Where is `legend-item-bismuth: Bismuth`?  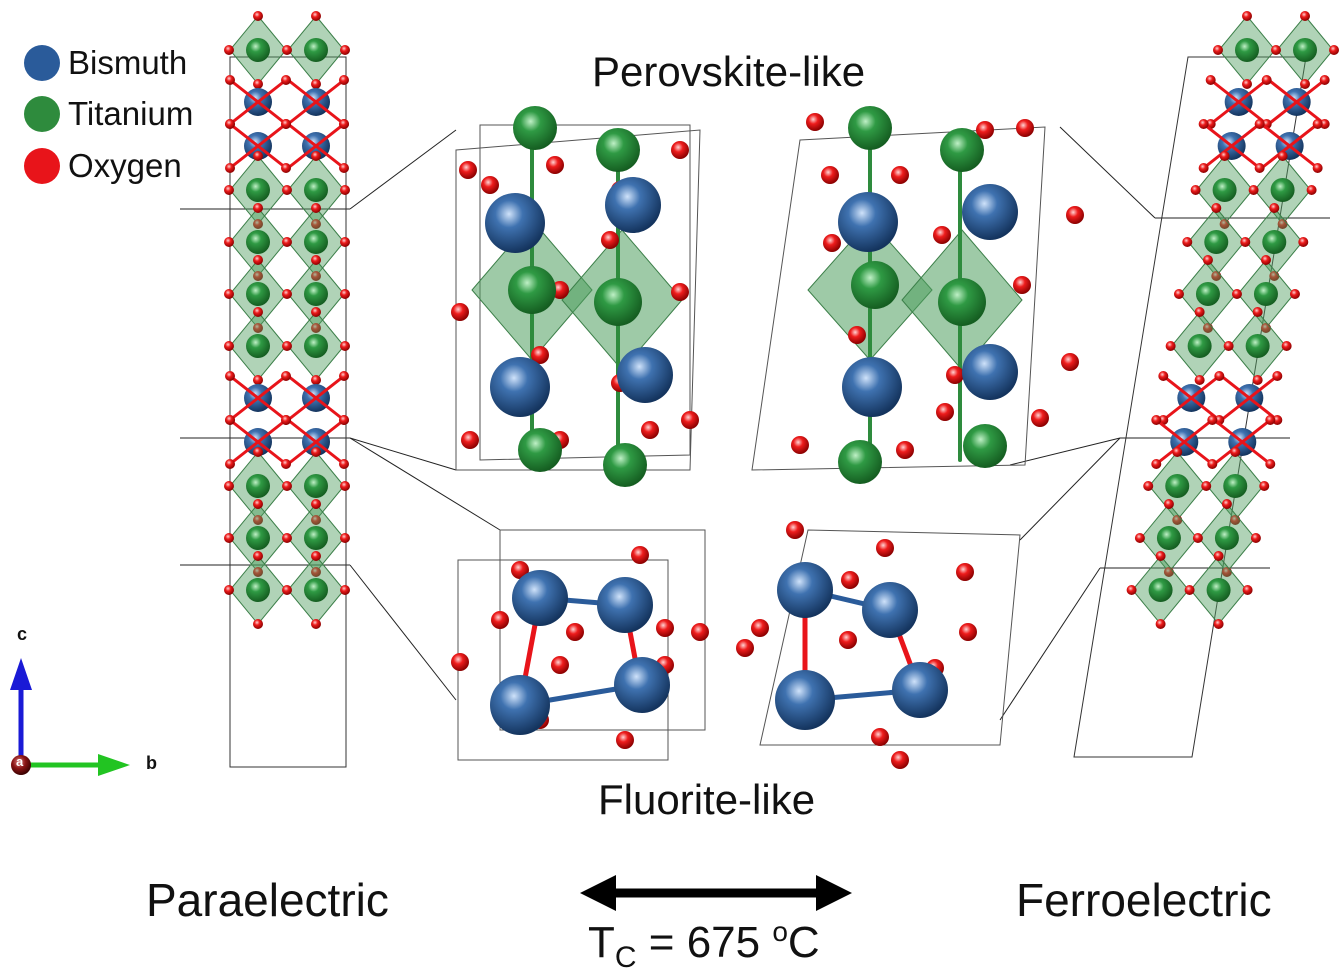 legend-item-bismuth: Bismuth is located at coordinates (105, 63).